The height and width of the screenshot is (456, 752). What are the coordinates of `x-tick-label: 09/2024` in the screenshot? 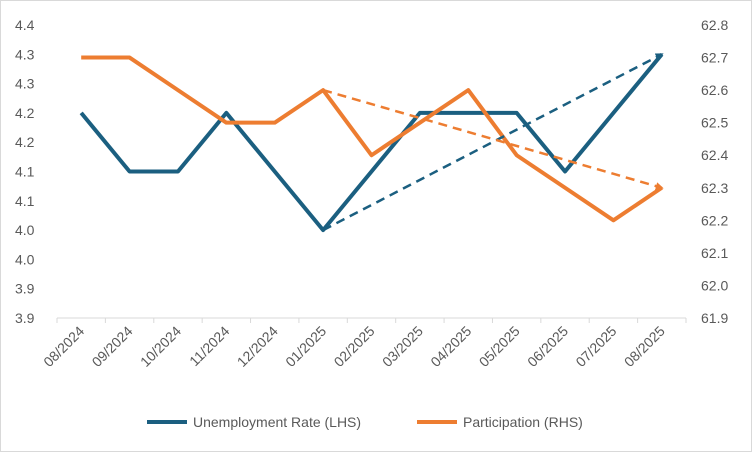 It's located at (112, 346).